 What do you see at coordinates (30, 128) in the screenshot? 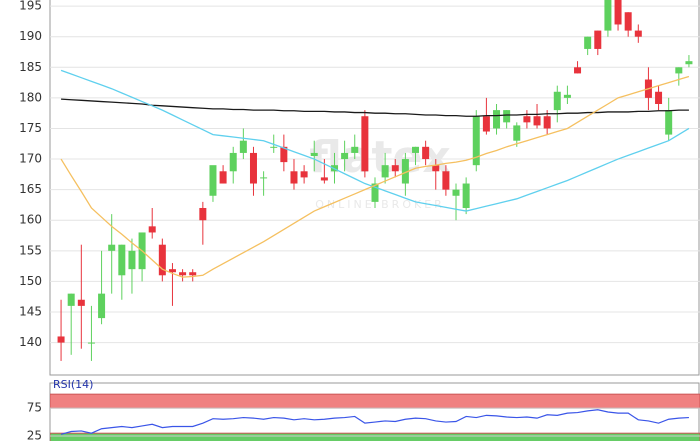
I see `y-tick-label: 175` at bounding box center [30, 128].